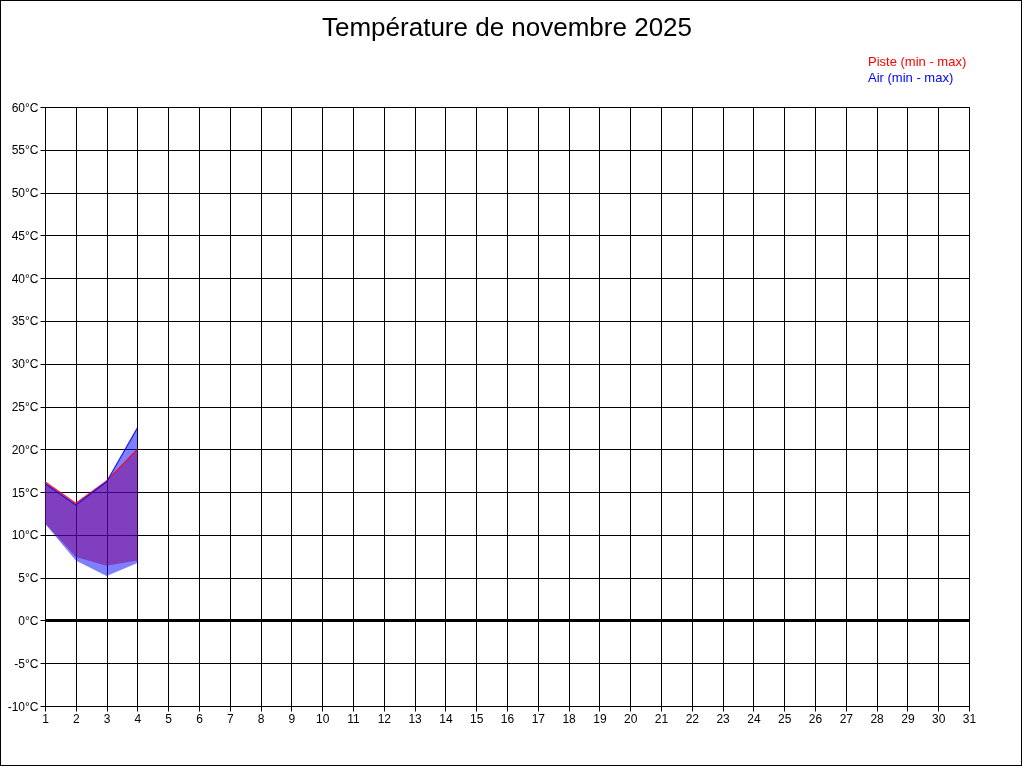 The width and height of the screenshot is (1024, 768). What do you see at coordinates (25, 107) in the screenshot?
I see `y-tick-label: 60°C` at bounding box center [25, 107].